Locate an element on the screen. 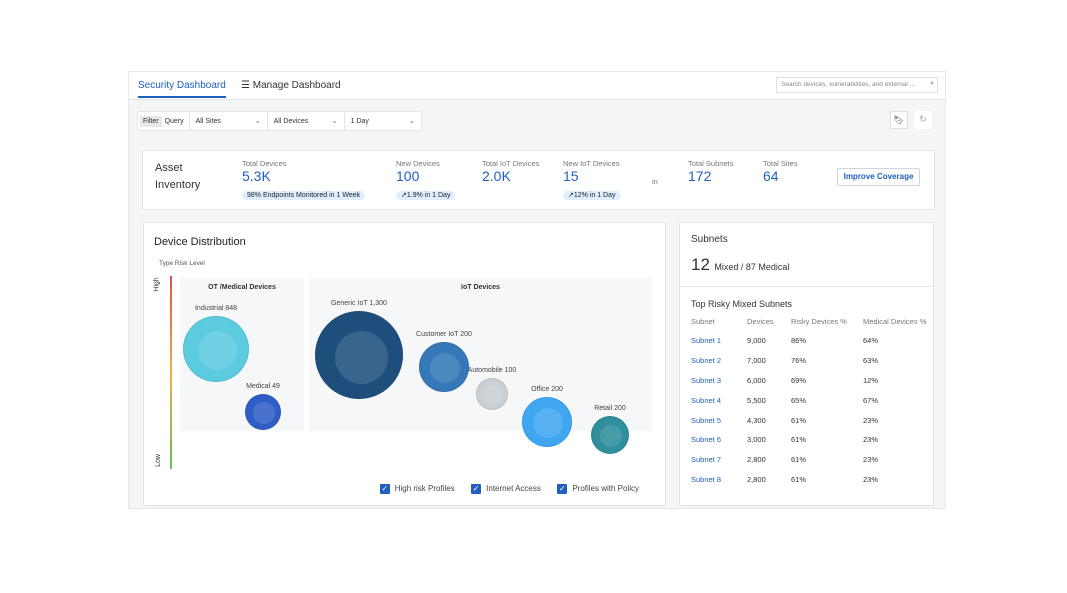 This screenshot has height=593, width=1067. table-row: Subnet 6 3,000 61% 23% is located at coordinates (811, 440).